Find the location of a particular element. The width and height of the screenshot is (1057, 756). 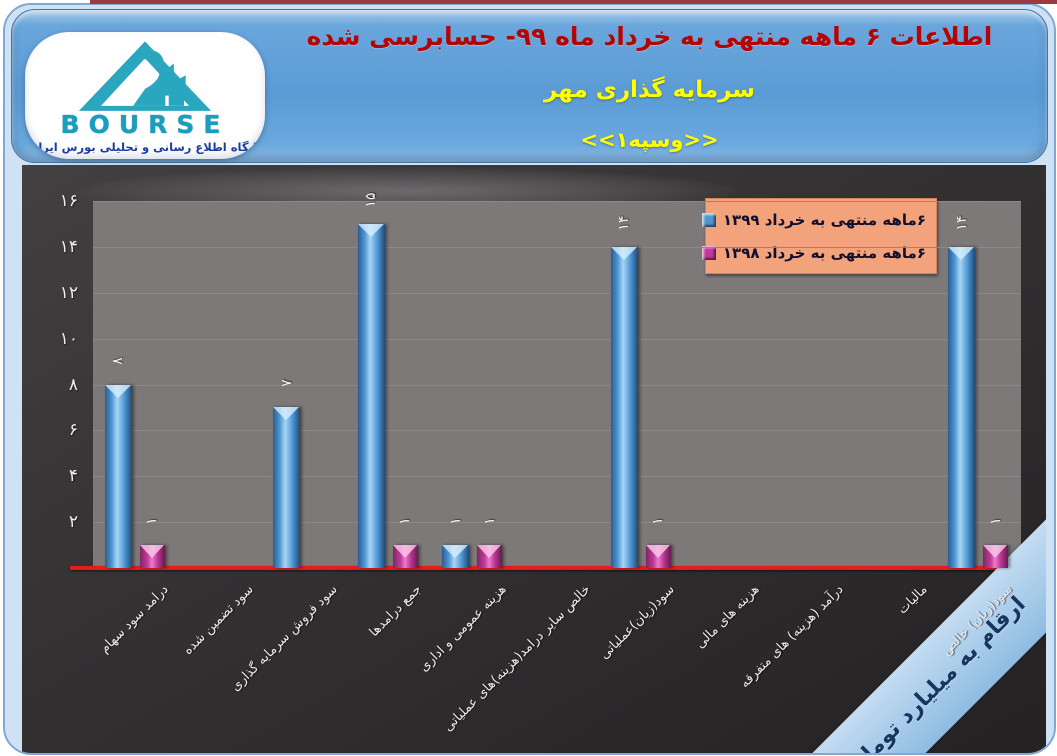

y-axis-tick-label: ۱۶ is located at coordinates (68, 201).